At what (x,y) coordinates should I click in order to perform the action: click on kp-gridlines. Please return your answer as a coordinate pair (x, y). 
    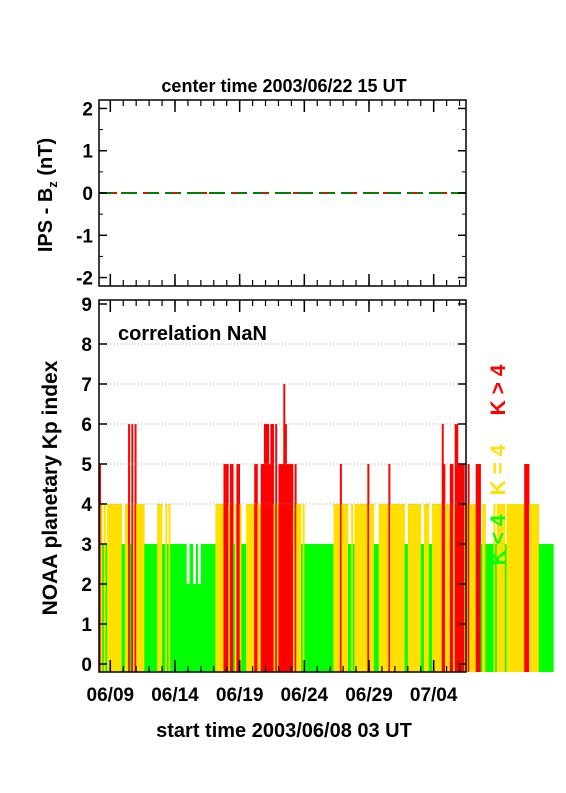
    Looking at the image, I should click on (282, 424).